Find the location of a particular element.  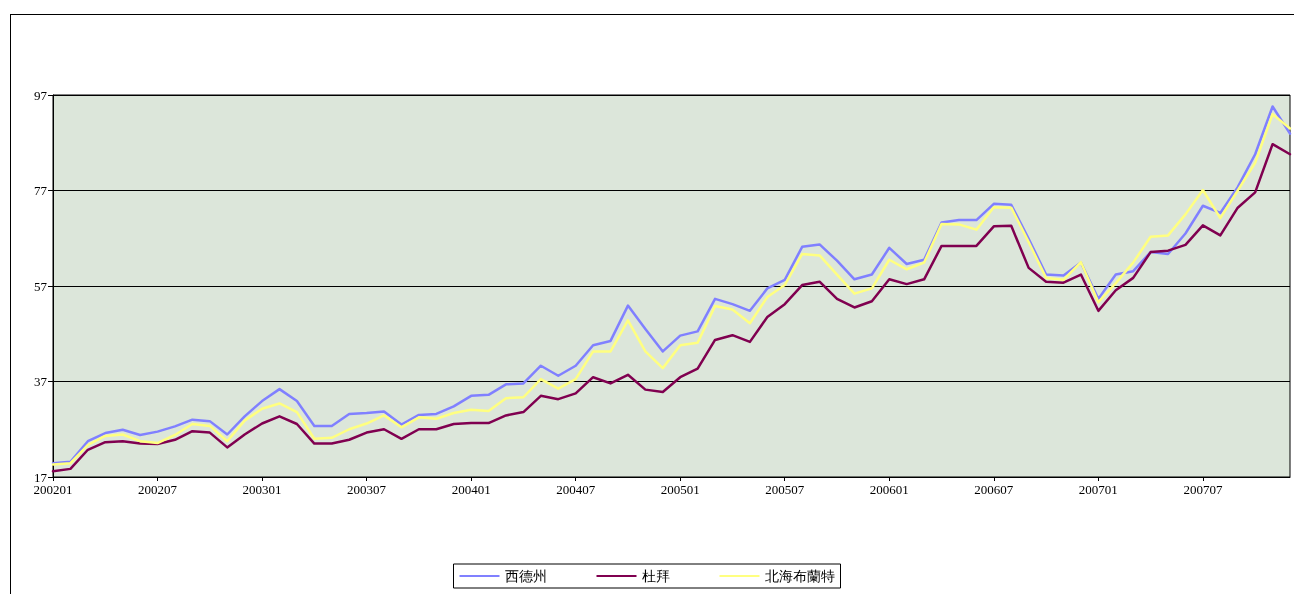

legend-label: 西德州 is located at coordinates (525, 576).